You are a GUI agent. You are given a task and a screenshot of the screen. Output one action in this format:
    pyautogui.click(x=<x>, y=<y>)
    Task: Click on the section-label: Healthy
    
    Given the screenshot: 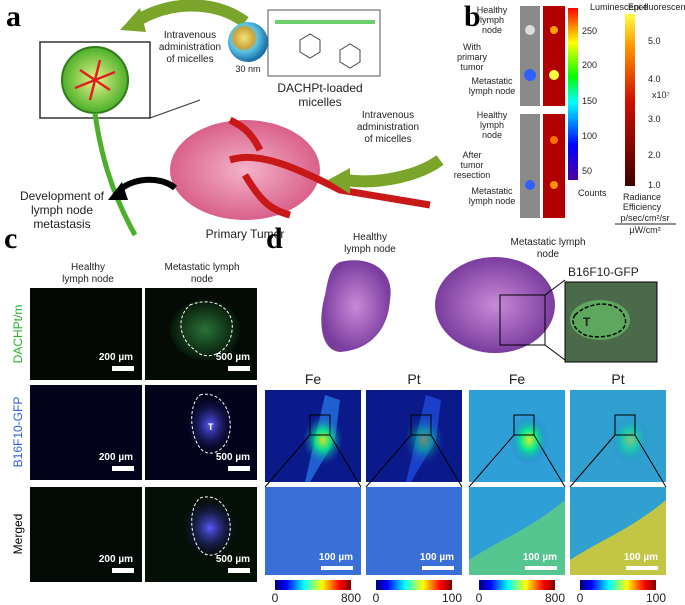 What is the action you would take?
    pyautogui.click(x=370, y=237)
    